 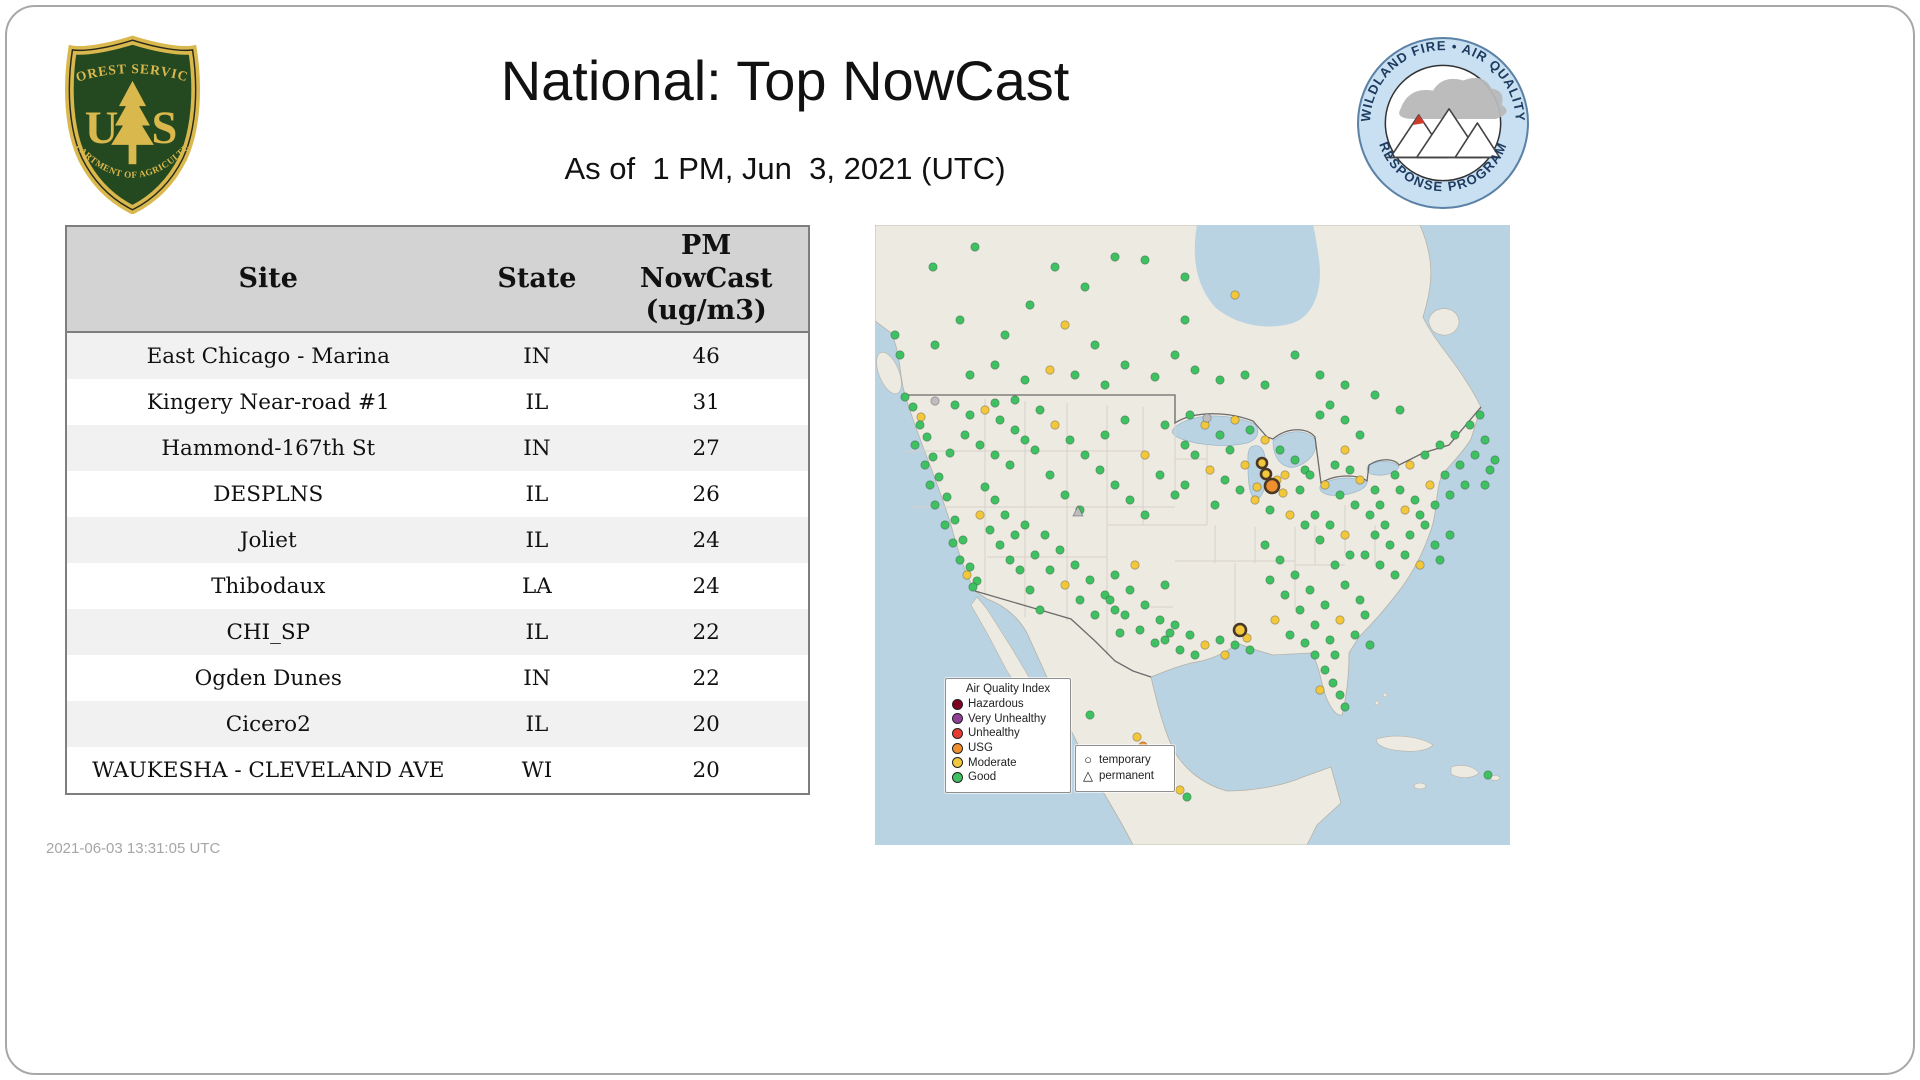 What do you see at coordinates (1078, 510) in the screenshot?
I see `permanent-monitor-marker` at bounding box center [1078, 510].